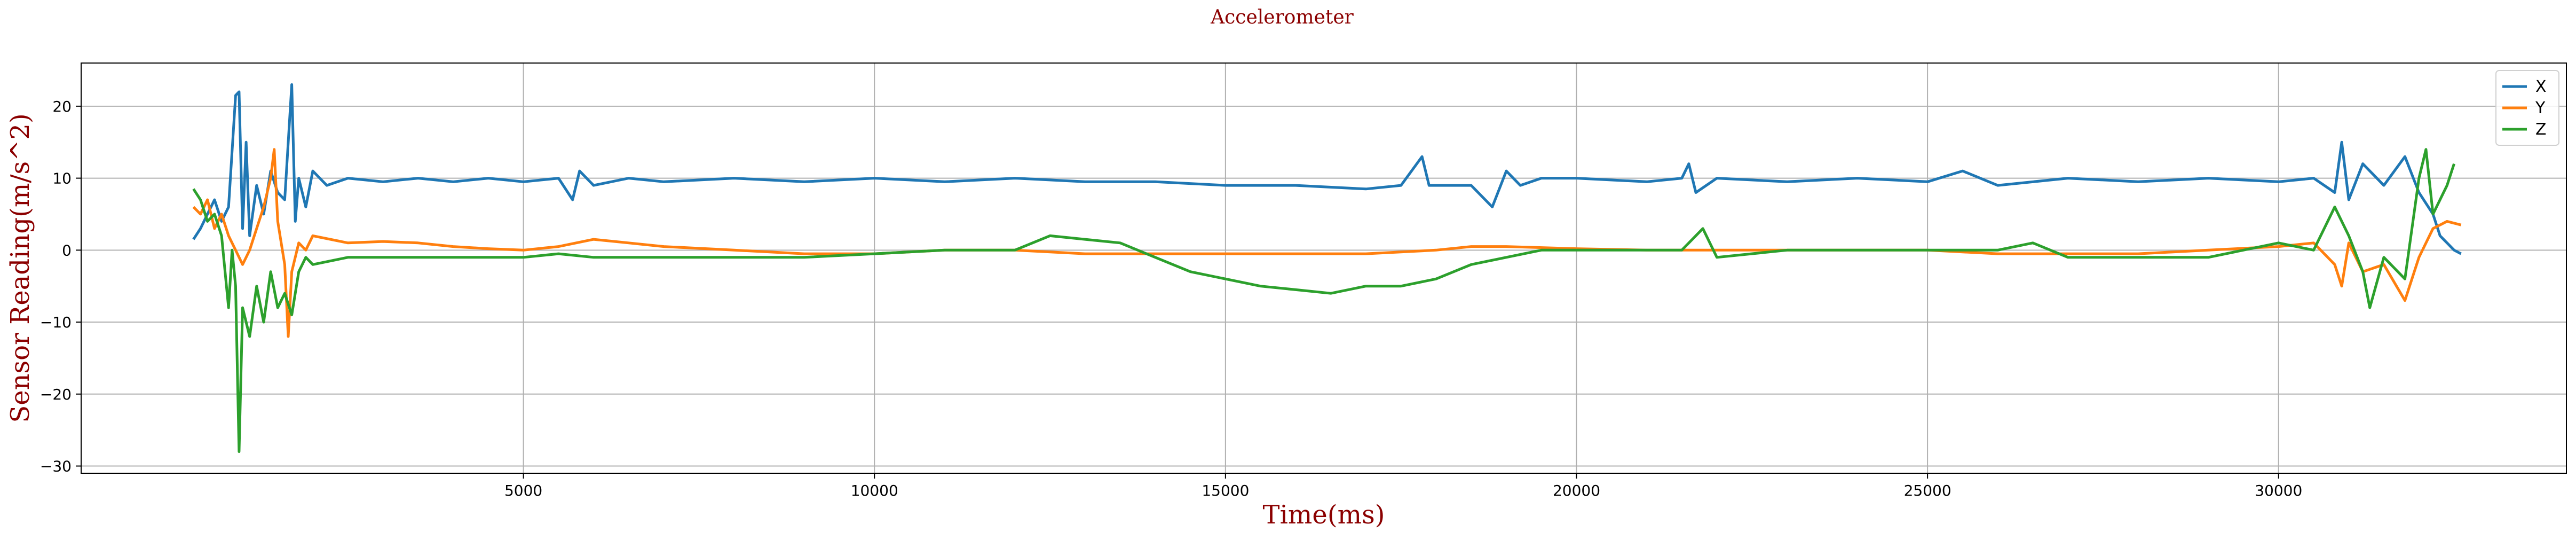  What do you see at coordinates (2541, 86) in the screenshot?
I see `legend-label-x: X` at bounding box center [2541, 86].